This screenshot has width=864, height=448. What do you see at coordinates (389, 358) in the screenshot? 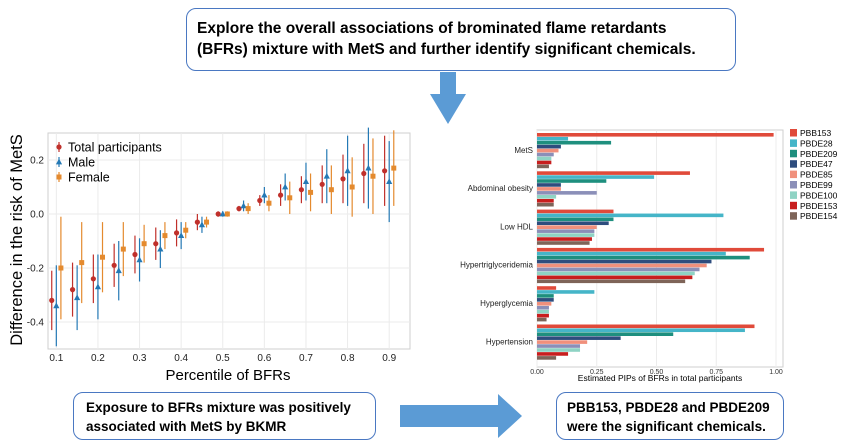
I see `scatter-x-tick-label: 0.9` at bounding box center [389, 358].